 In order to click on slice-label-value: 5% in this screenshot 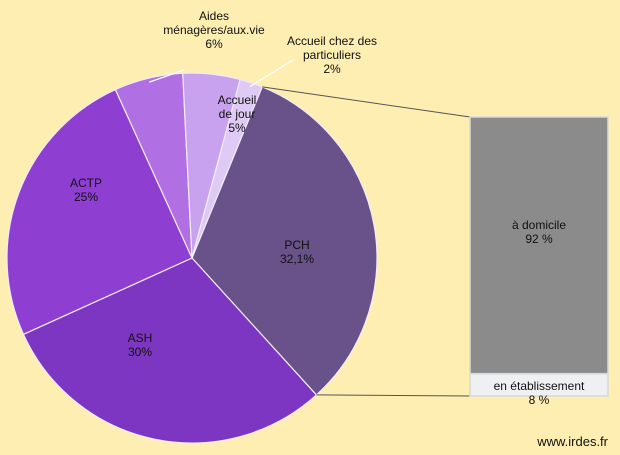, I will do `click(237, 128)`.